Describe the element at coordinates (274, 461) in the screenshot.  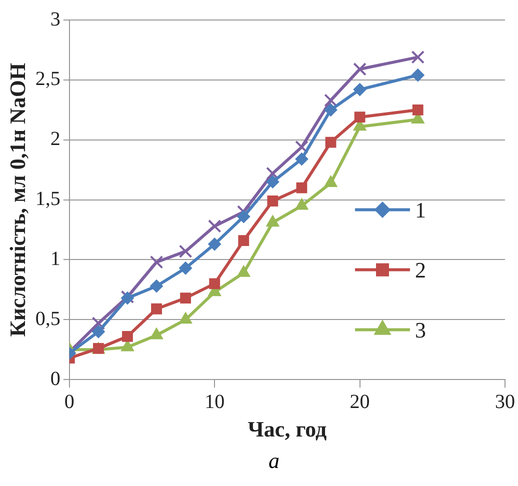
I see `text: а` at that location.